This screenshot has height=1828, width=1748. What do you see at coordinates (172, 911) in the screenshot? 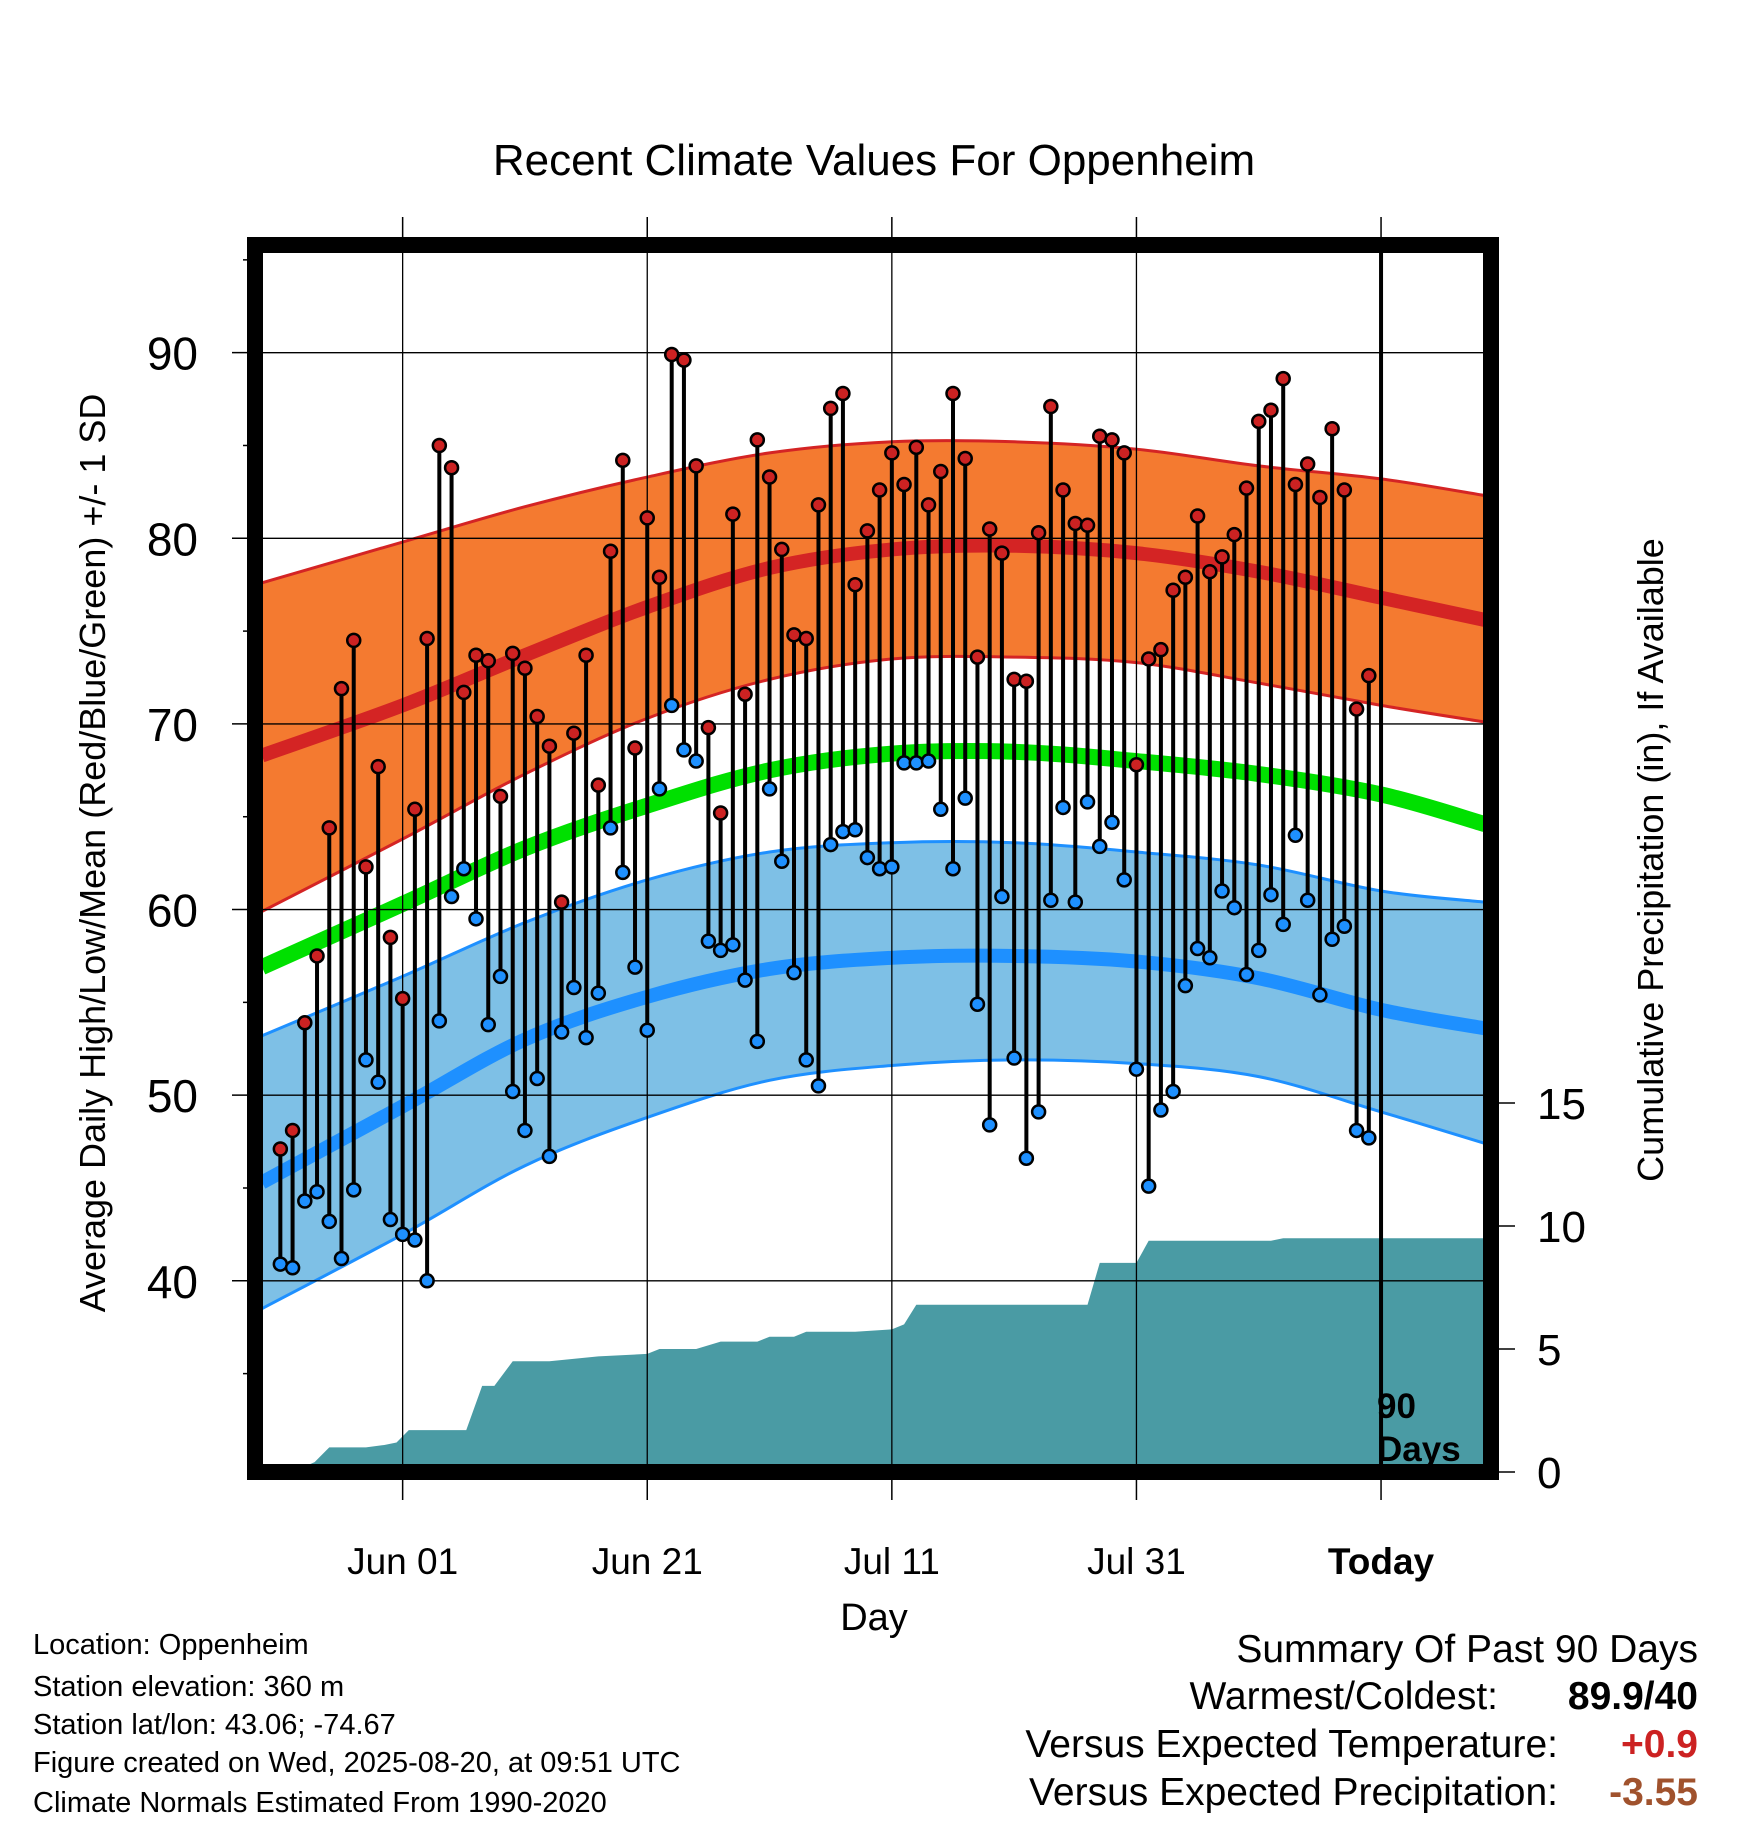
I see `y-left-tick-label: 60` at bounding box center [172, 911].